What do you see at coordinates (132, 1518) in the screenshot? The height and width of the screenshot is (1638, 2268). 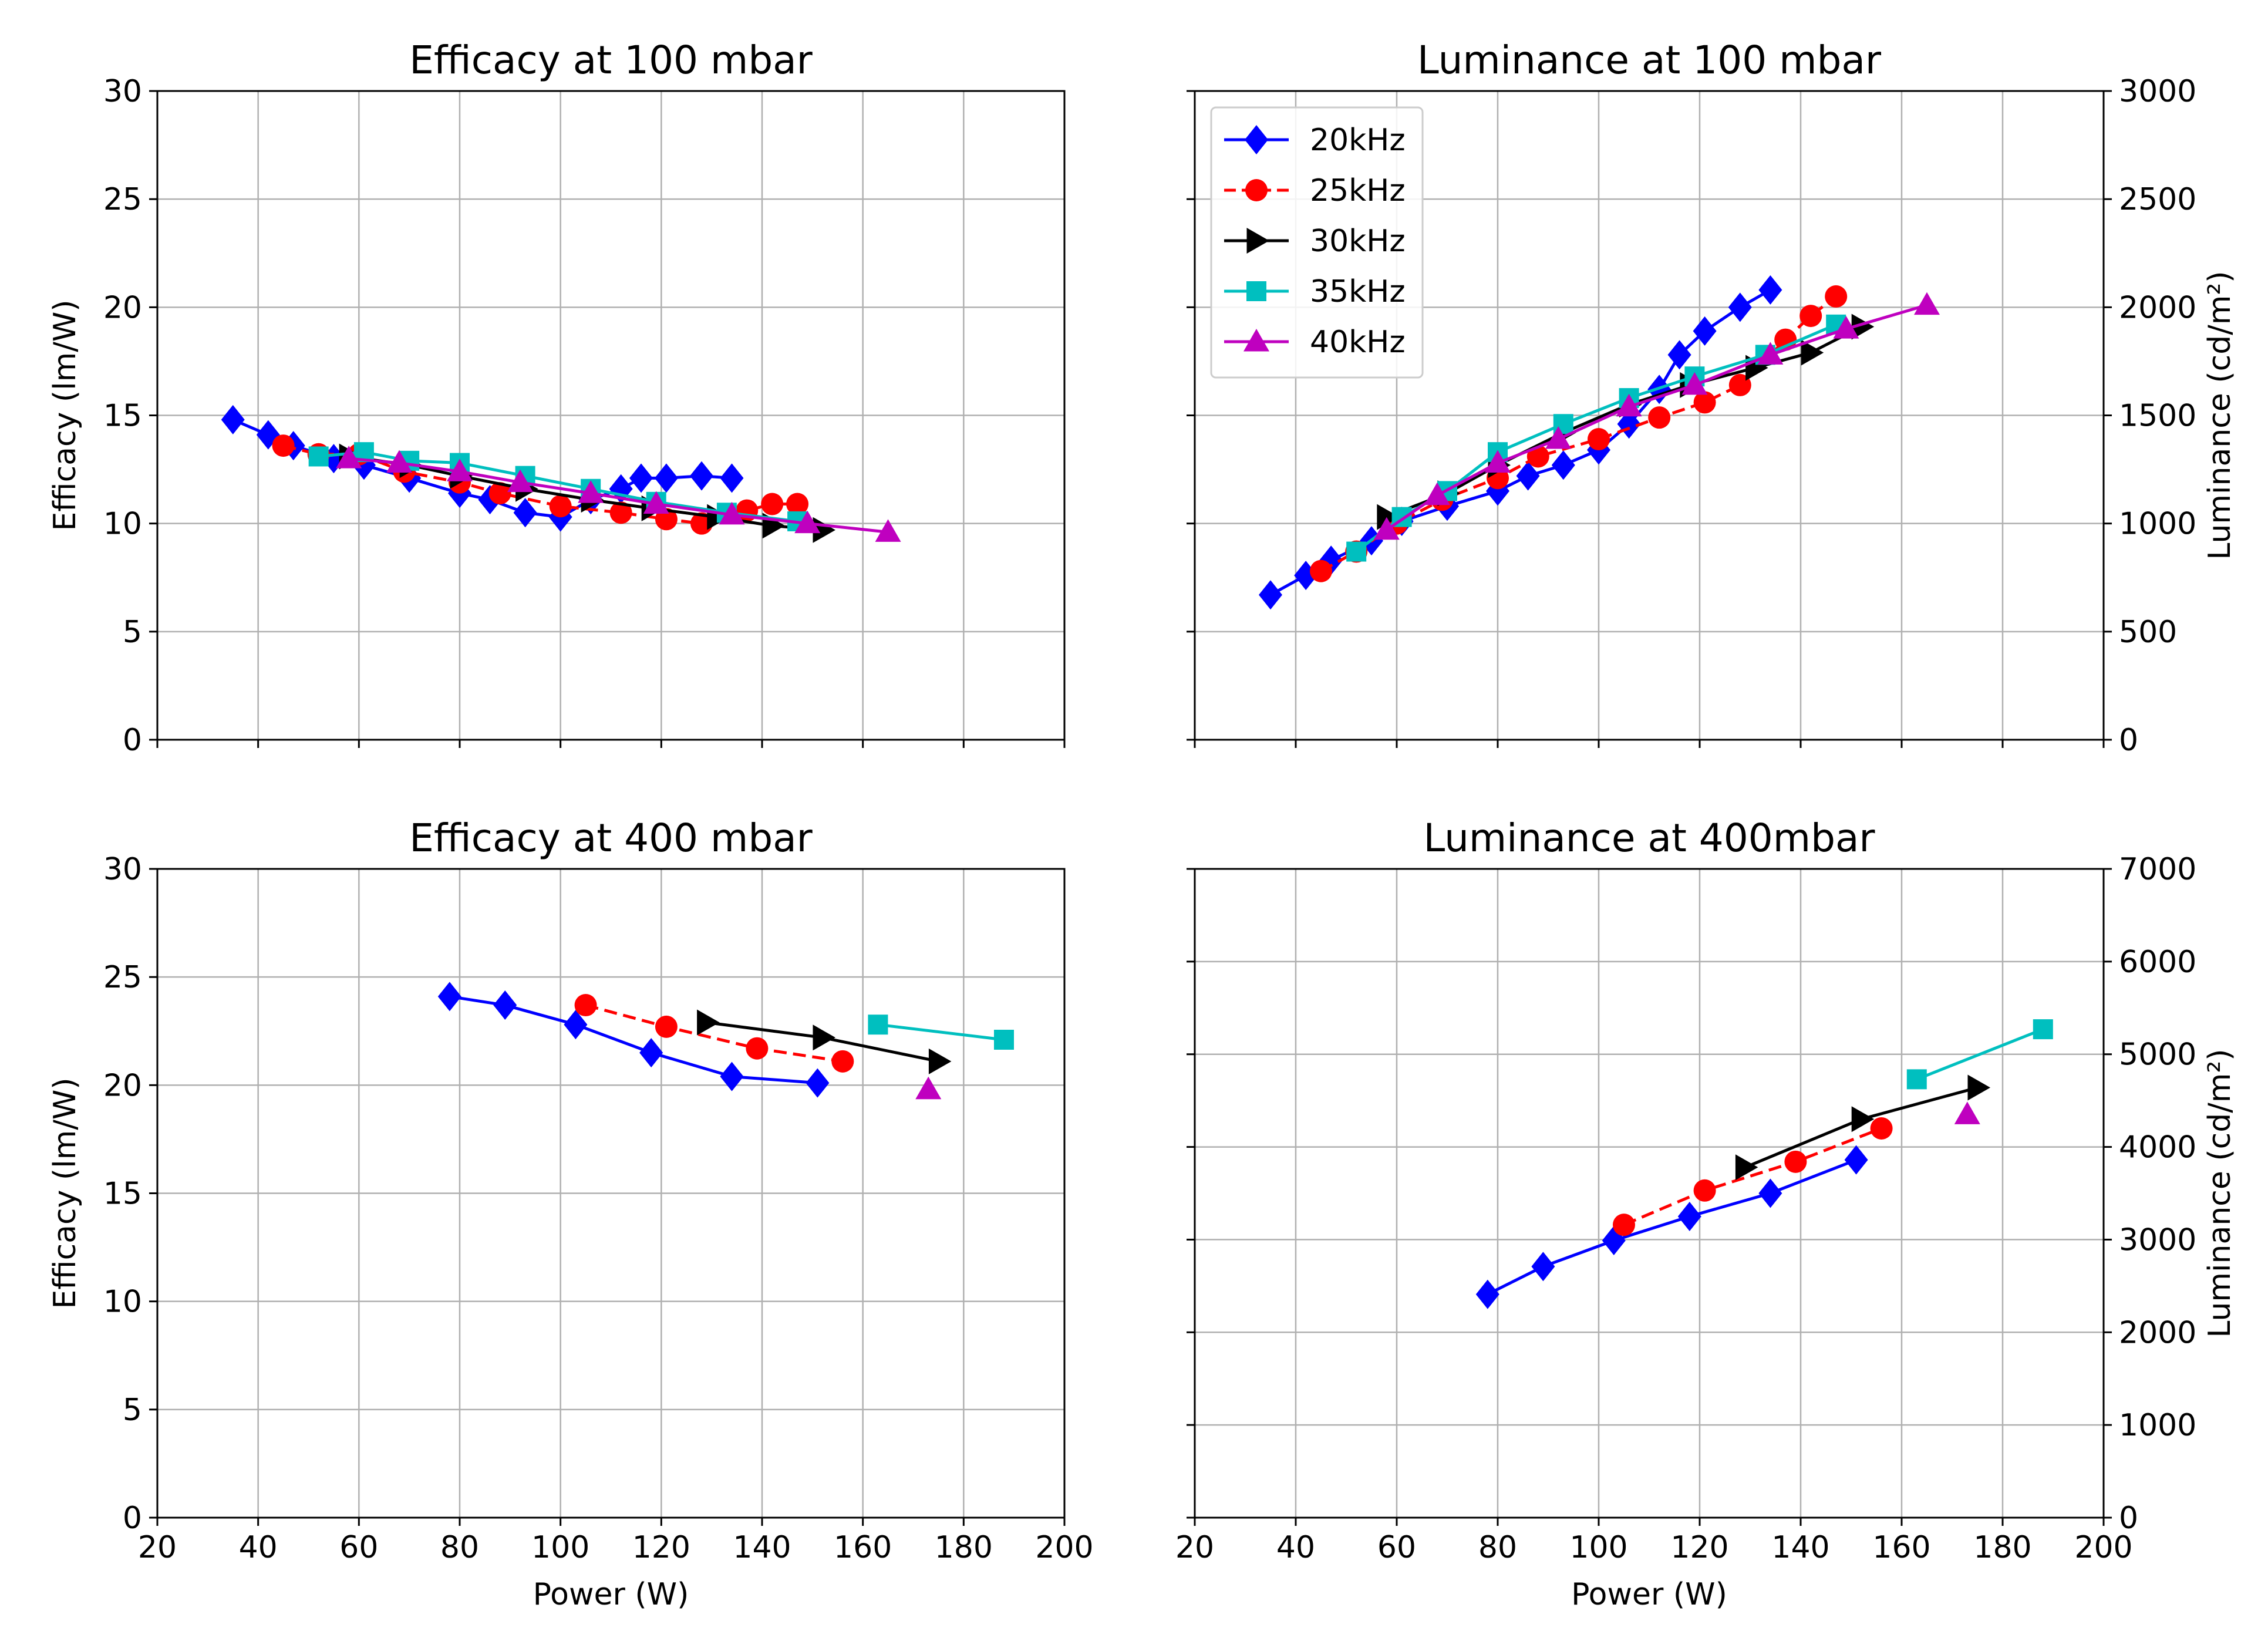 I see `y-tick-label: 0` at bounding box center [132, 1518].